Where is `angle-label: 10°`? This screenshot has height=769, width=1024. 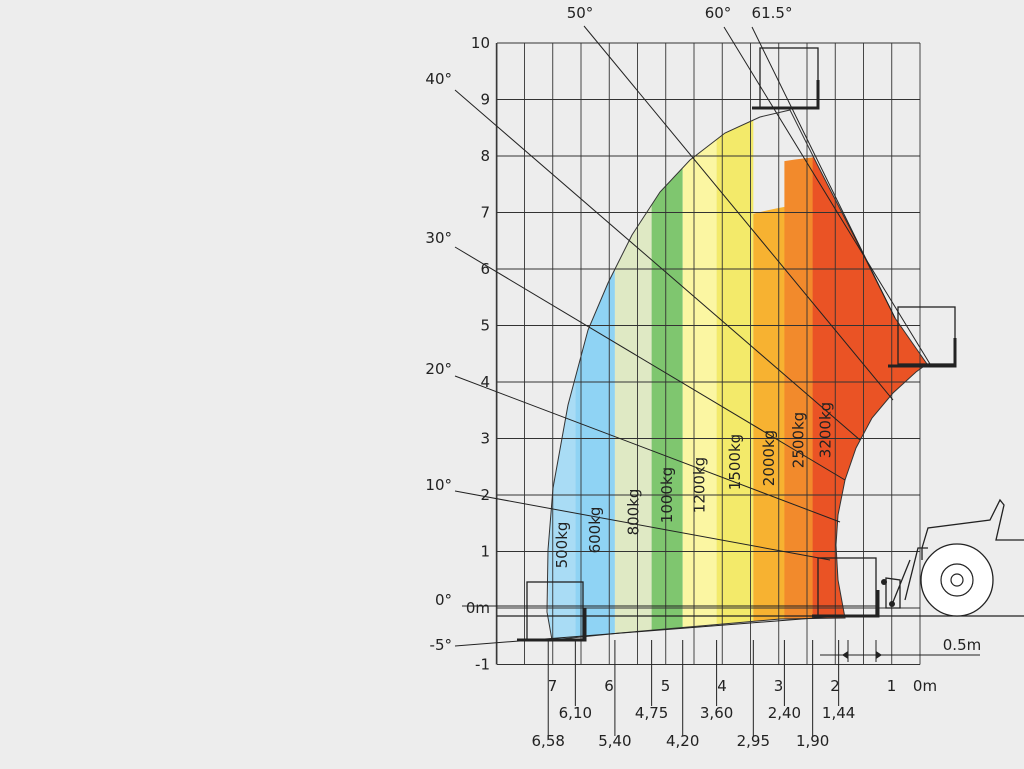 angle-label: 10° is located at coordinates (438, 485).